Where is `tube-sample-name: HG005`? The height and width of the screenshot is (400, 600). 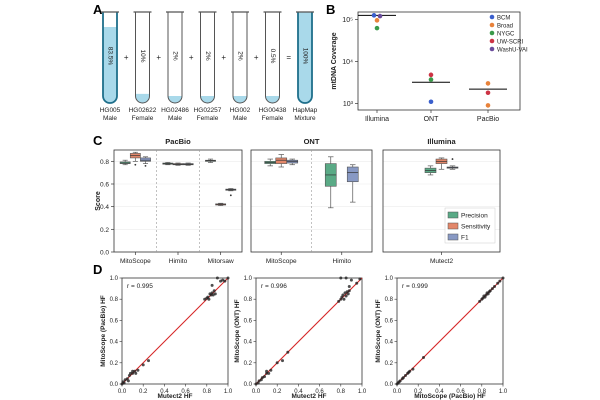
tube-sample-name: HG005 is located at coordinates (110, 110).